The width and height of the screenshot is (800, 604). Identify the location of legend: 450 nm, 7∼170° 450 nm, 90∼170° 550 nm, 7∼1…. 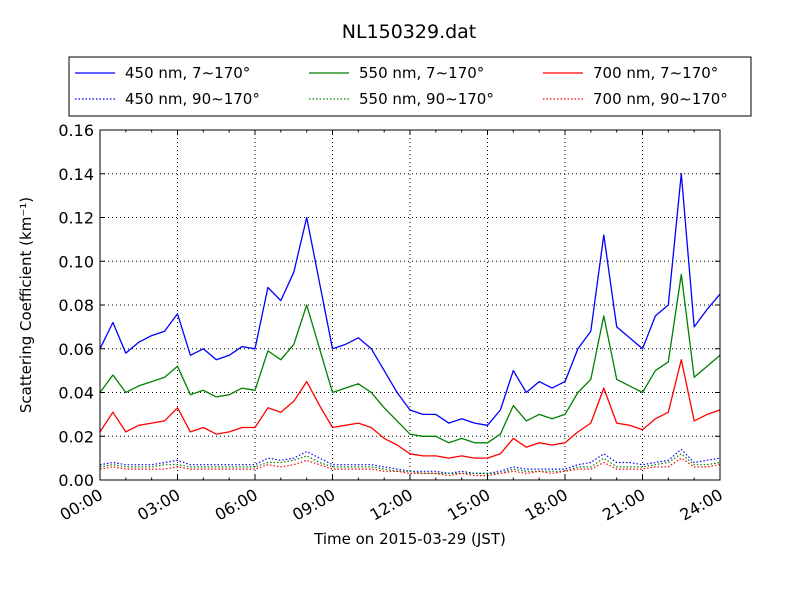
(410, 86).